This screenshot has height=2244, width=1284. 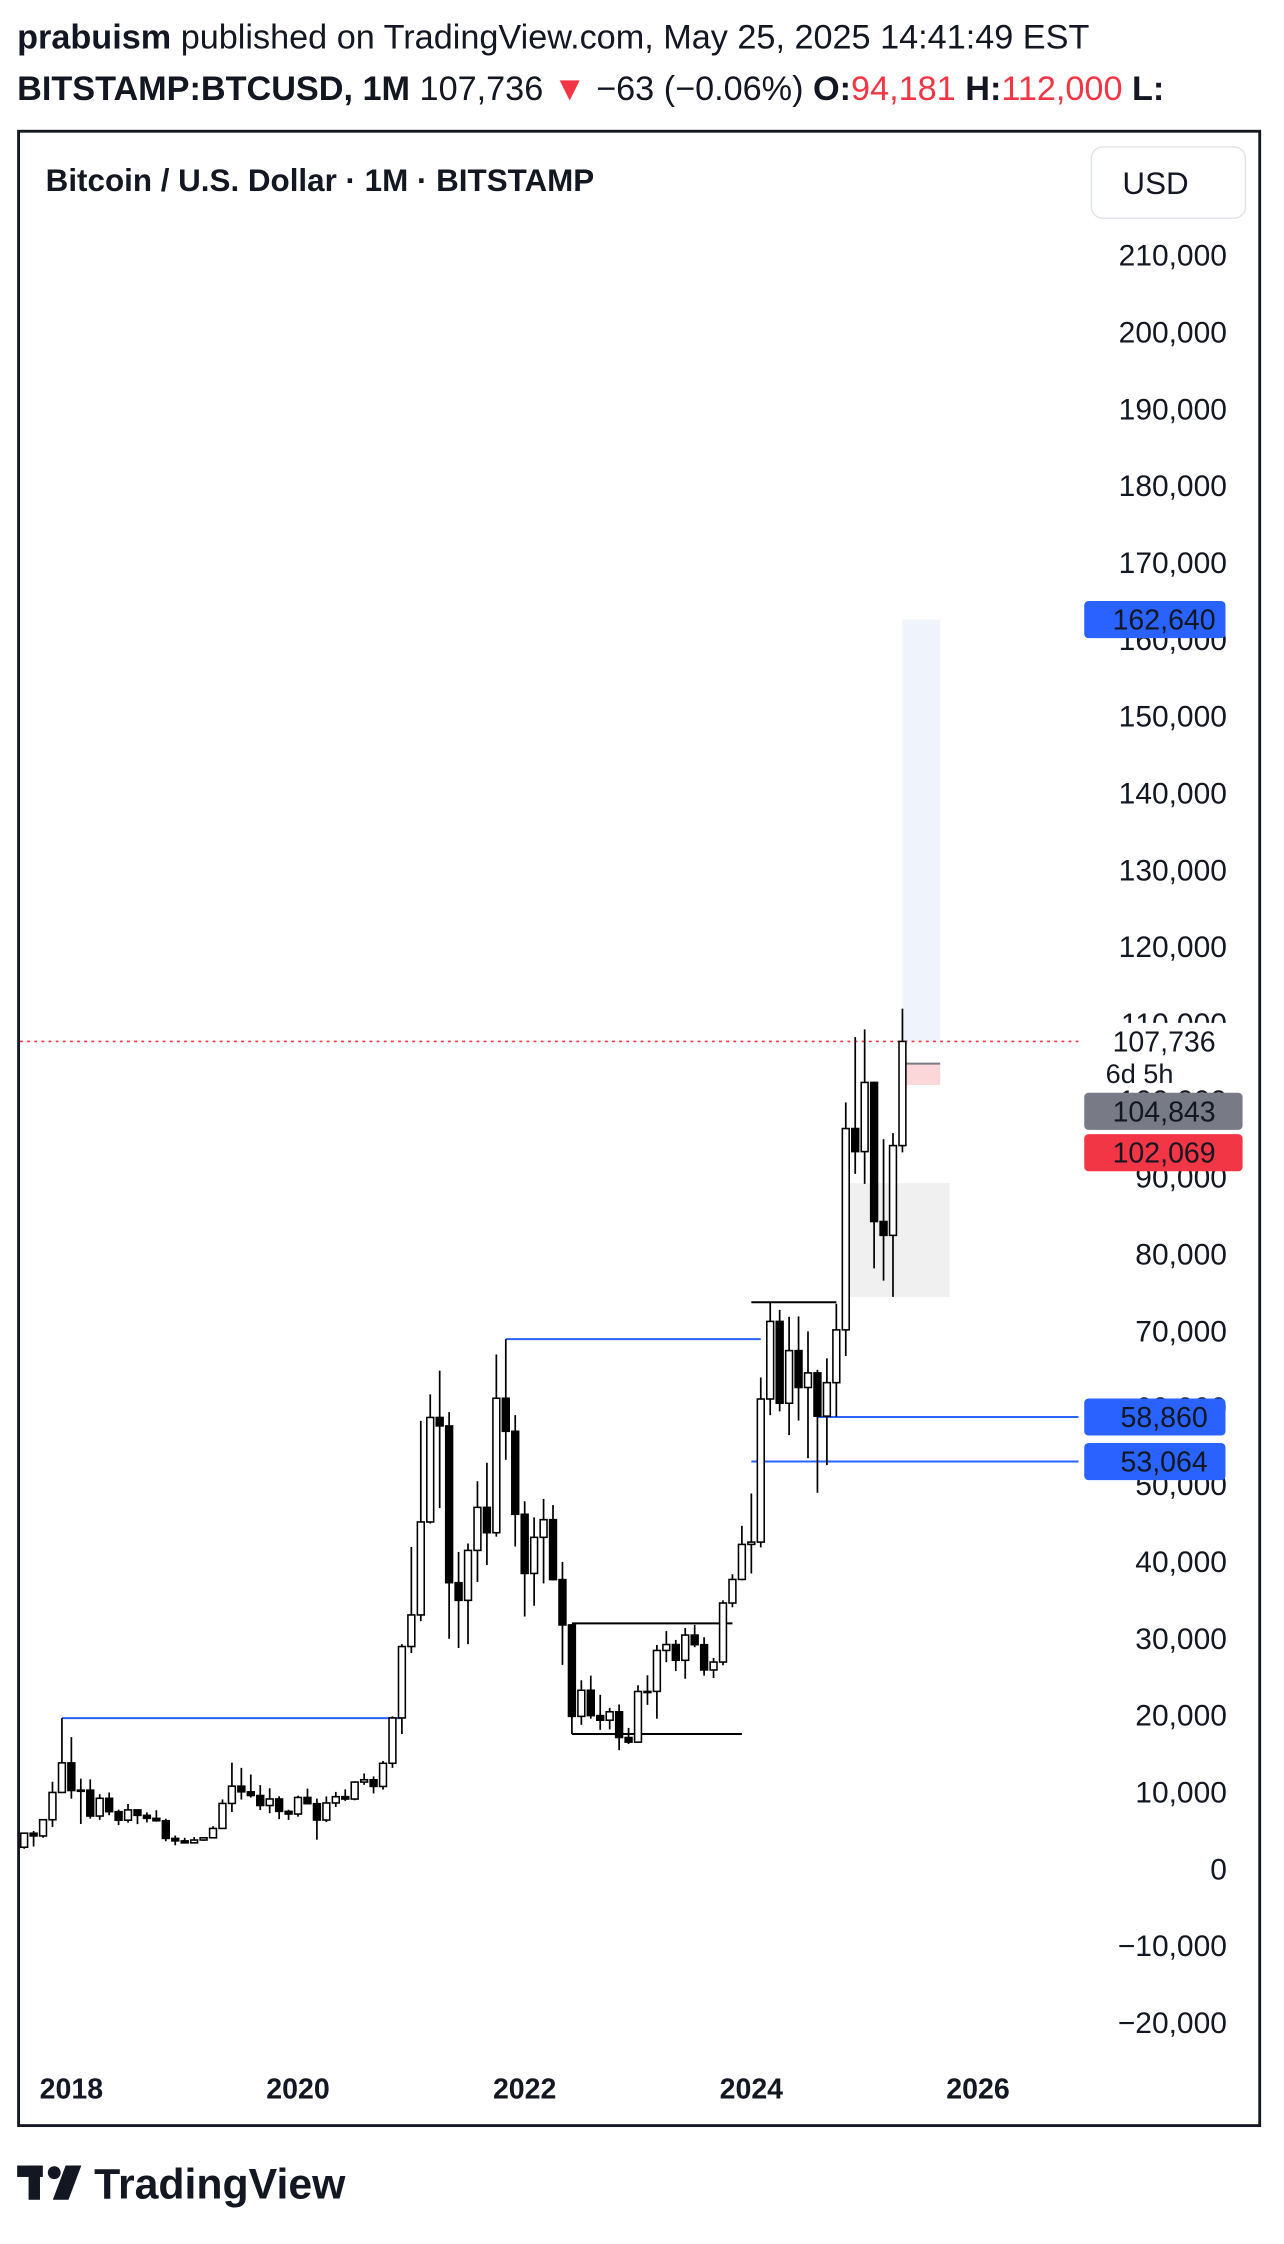 I want to click on countdown: 6d 5h, so click(x=1140, y=1073).